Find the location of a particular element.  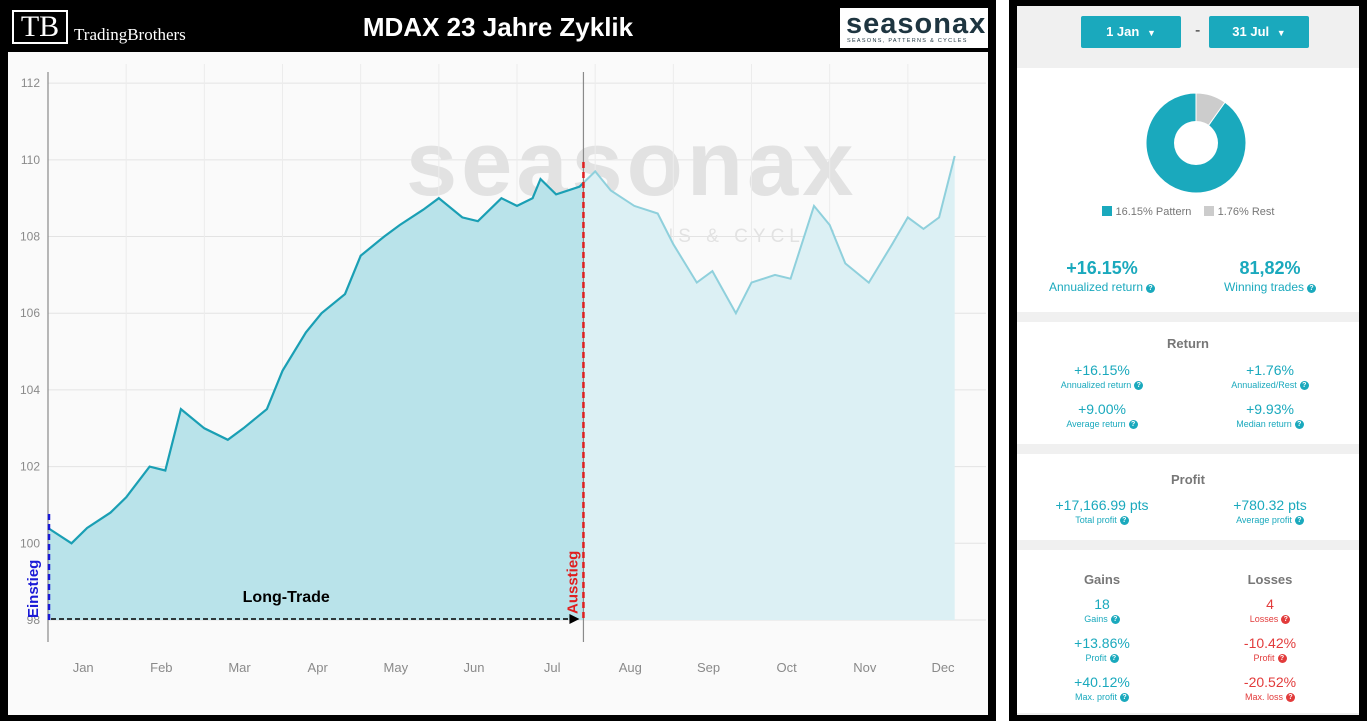

date-to-dropdown: 31 Jul ▼ is located at coordinates (1259, 32).